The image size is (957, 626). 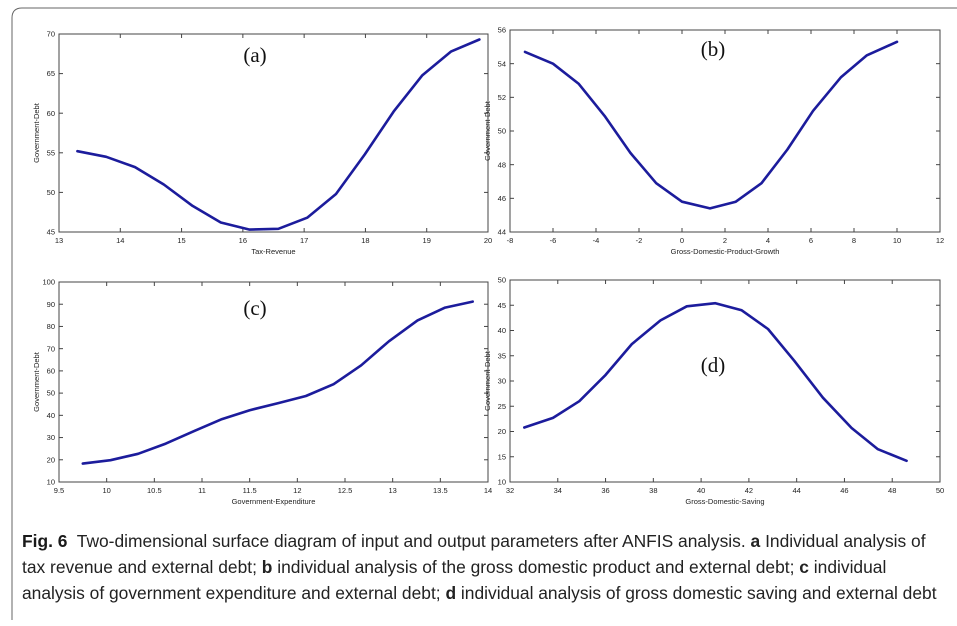 I want to click on x-tick-label: 48, so click(x=892, y=490).